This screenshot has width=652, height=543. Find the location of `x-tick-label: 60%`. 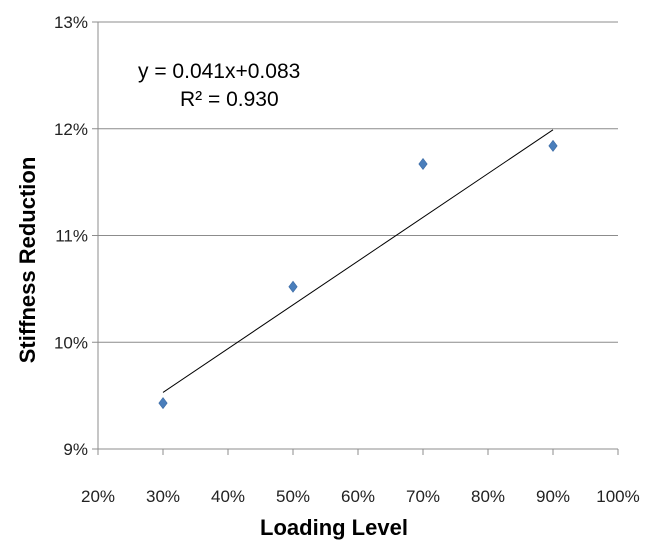

x-tick-label: 60% is located at coordinates (358, 496).